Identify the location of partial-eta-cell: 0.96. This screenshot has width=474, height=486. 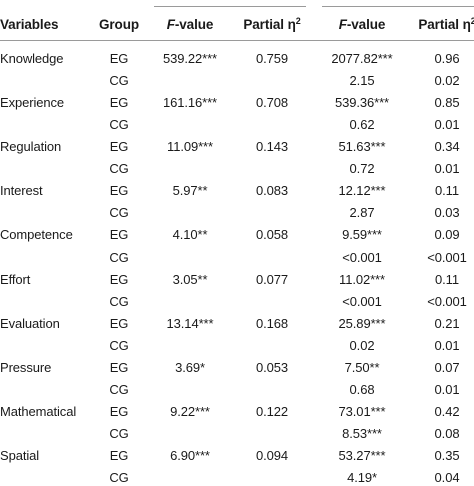
(447, 58).